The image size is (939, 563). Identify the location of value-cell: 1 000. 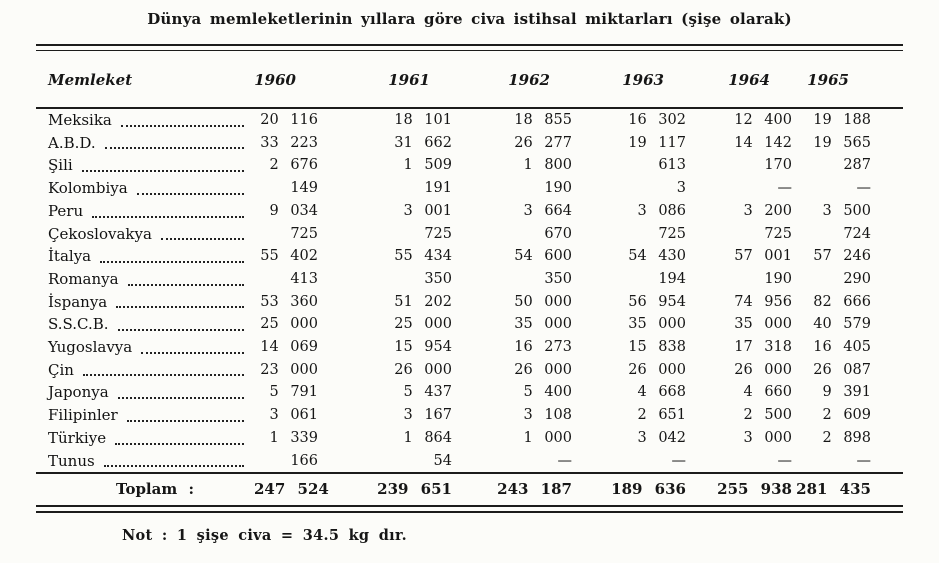
(547, 437).